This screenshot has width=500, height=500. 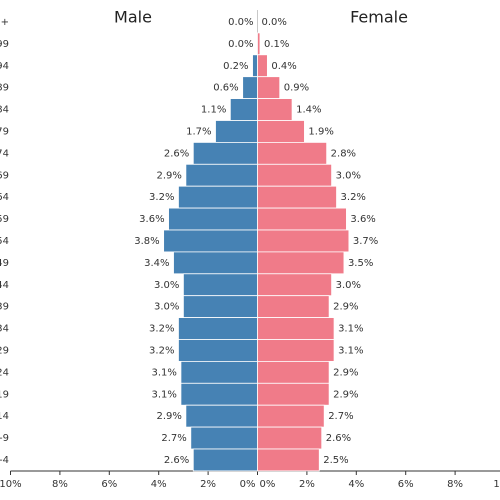 I want to click on value-label: 3.7%, so click(x=365, y=241).